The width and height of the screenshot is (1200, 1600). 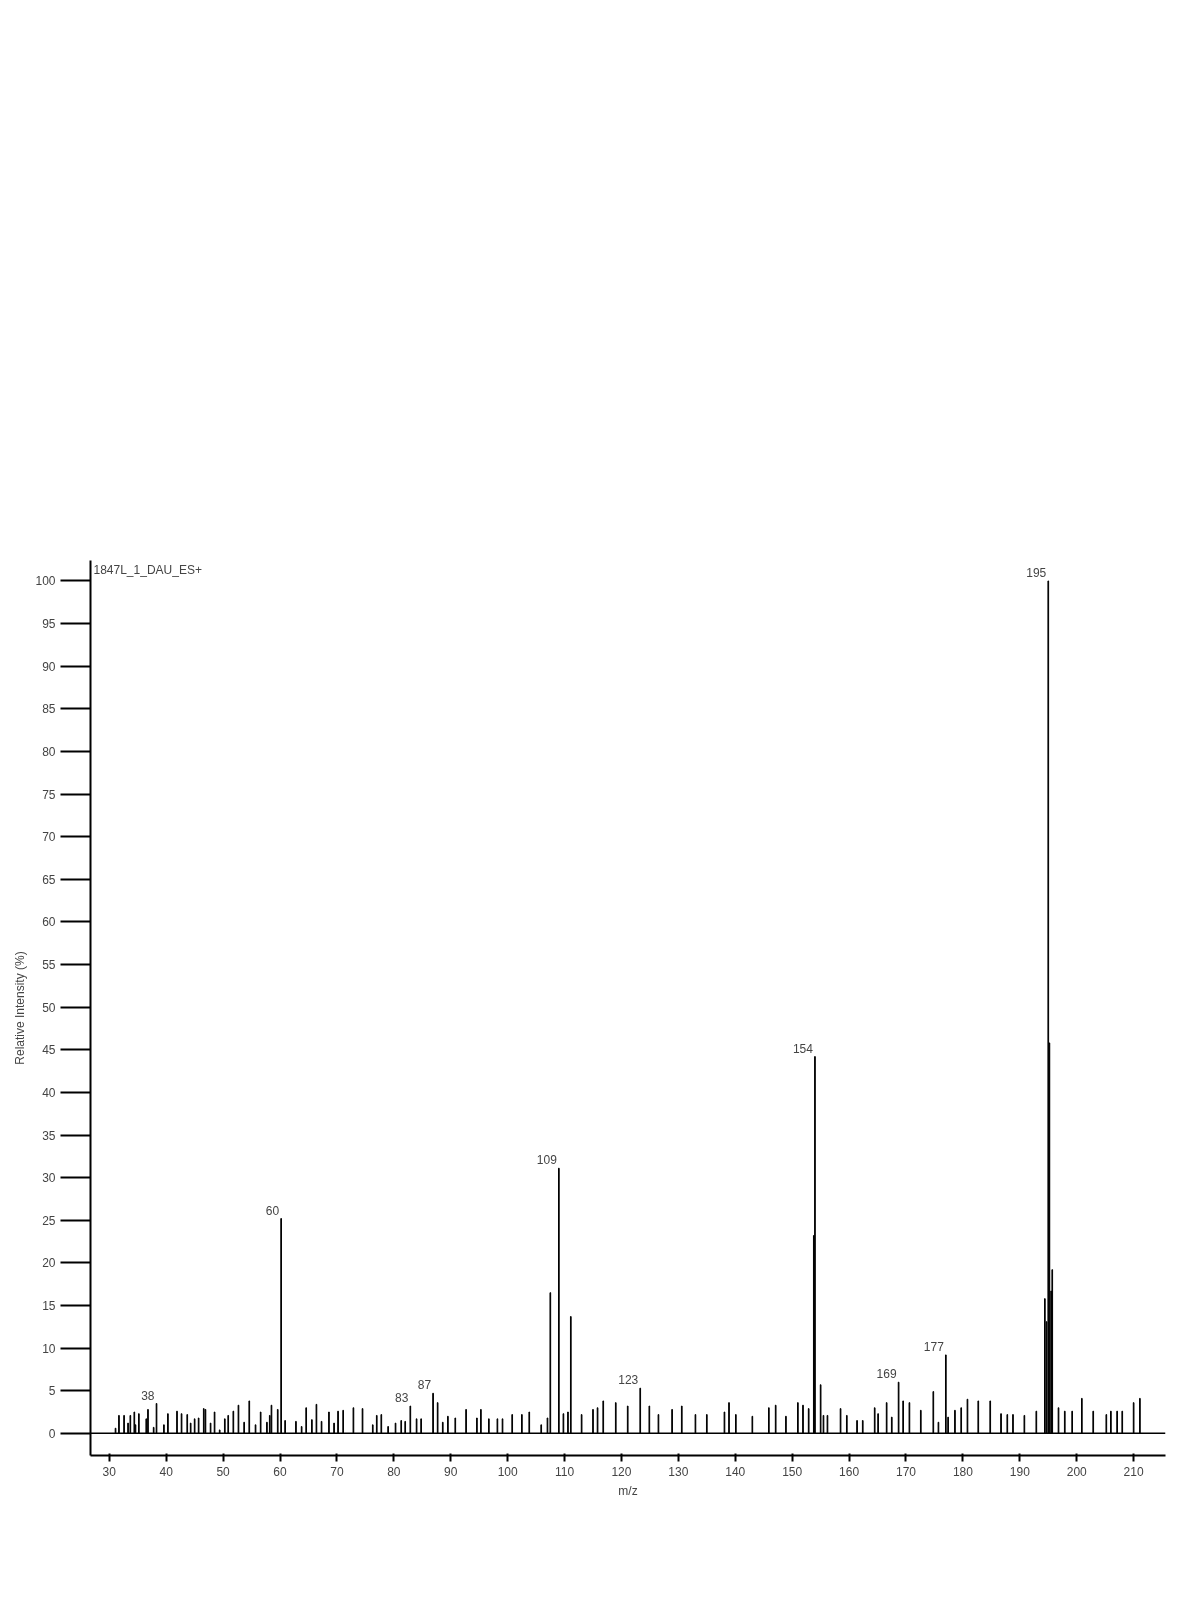 What do you see at coordinates (934, 1346) in the screenshot?
I see `annotation: 177` at bounding box center [934, 1346].